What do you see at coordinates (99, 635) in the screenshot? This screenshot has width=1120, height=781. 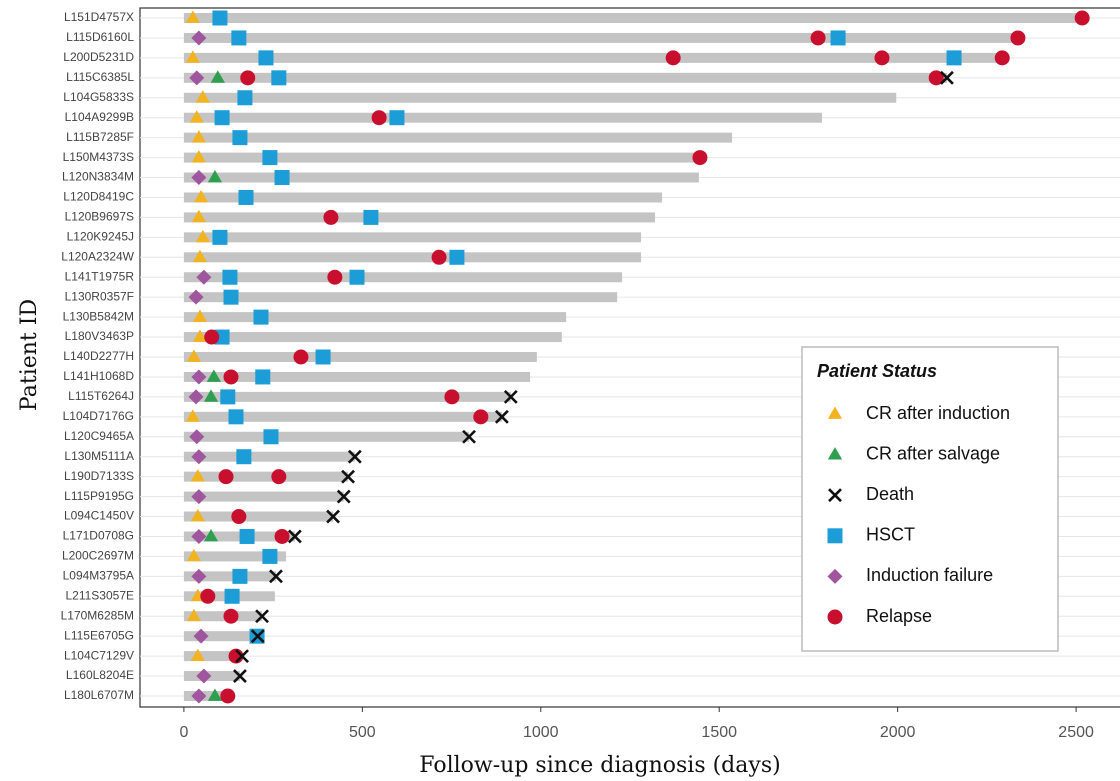 I see `patient-id-label: L115E6705G` at bounding box center [99, 635].